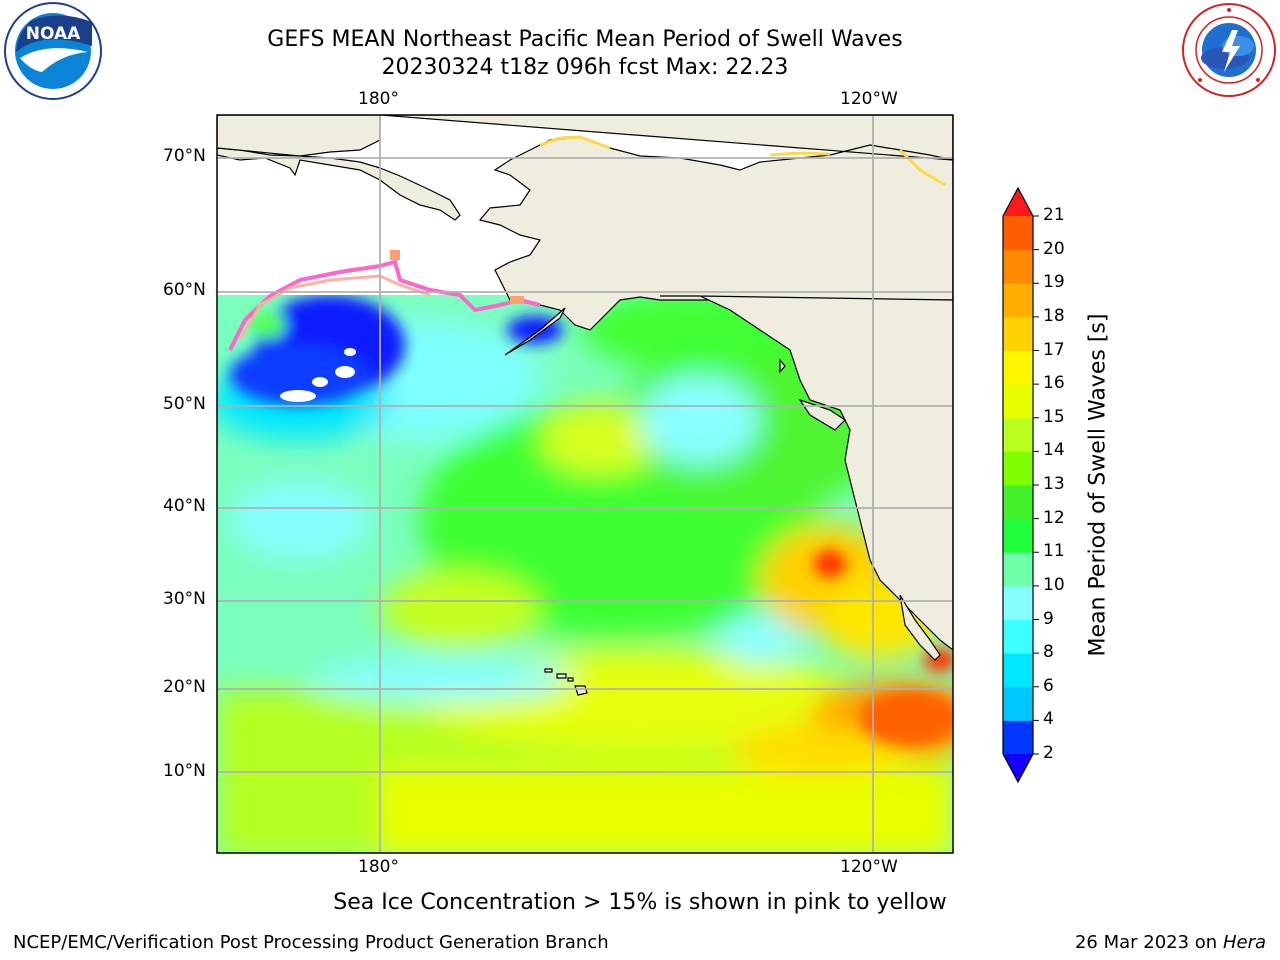 The image size is (1280, 960). I want to click on land-chukotka, so click(299, 136).